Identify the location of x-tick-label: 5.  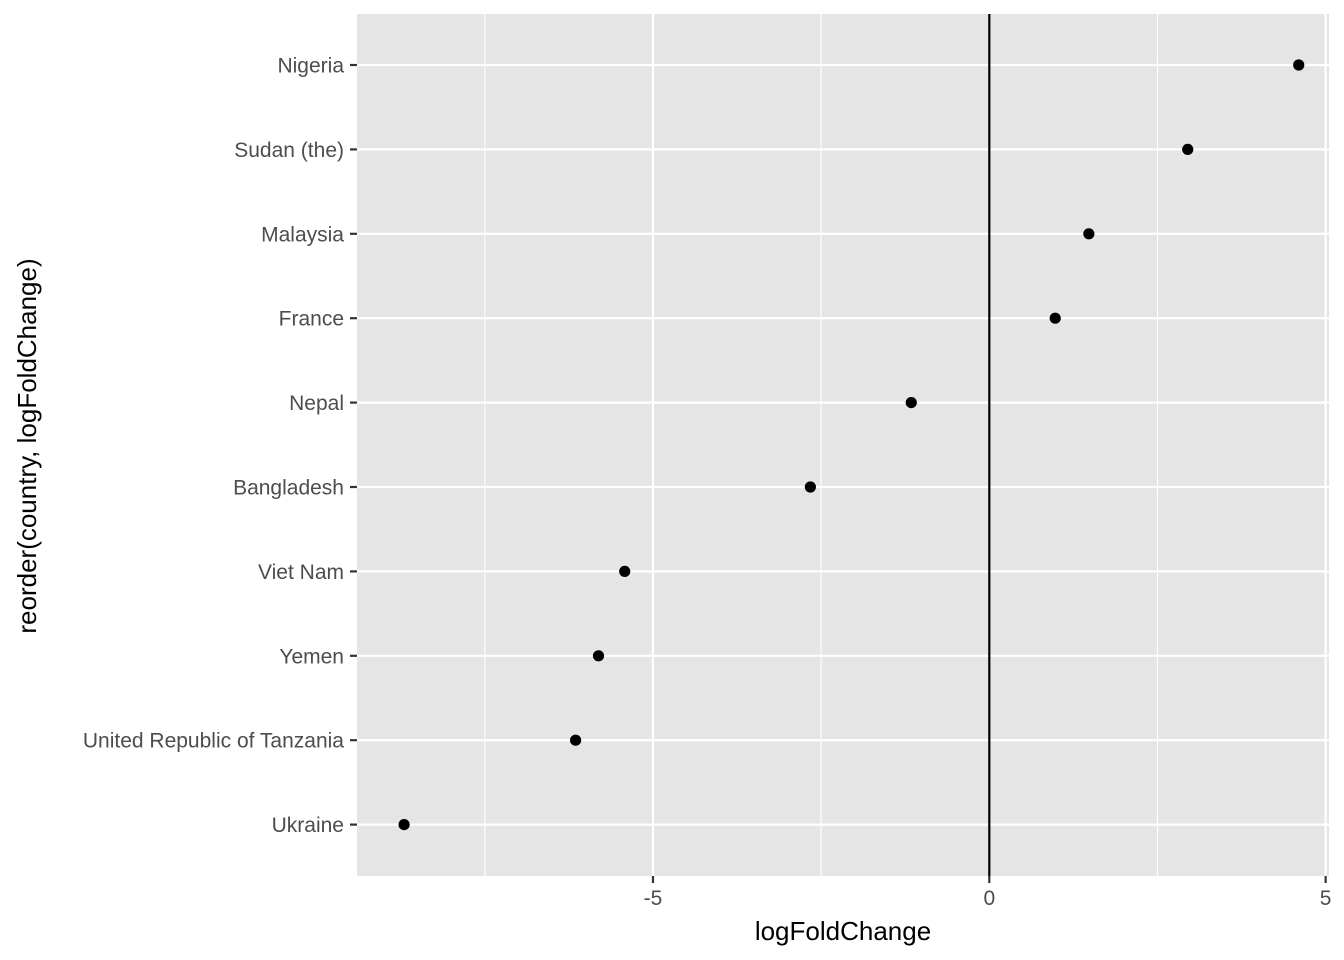
(1326, 898).